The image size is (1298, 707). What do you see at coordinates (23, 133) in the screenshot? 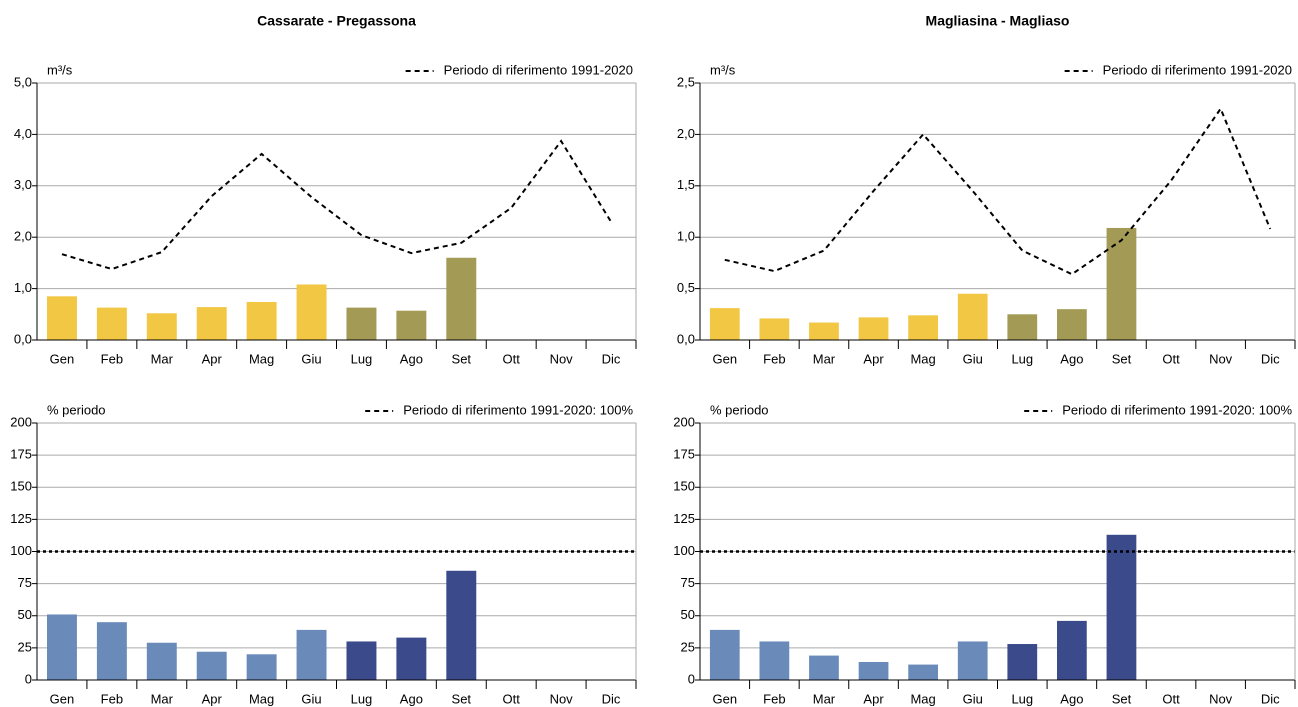
I see `y-tick-label: 4,0` at bounding box center [23, 133].